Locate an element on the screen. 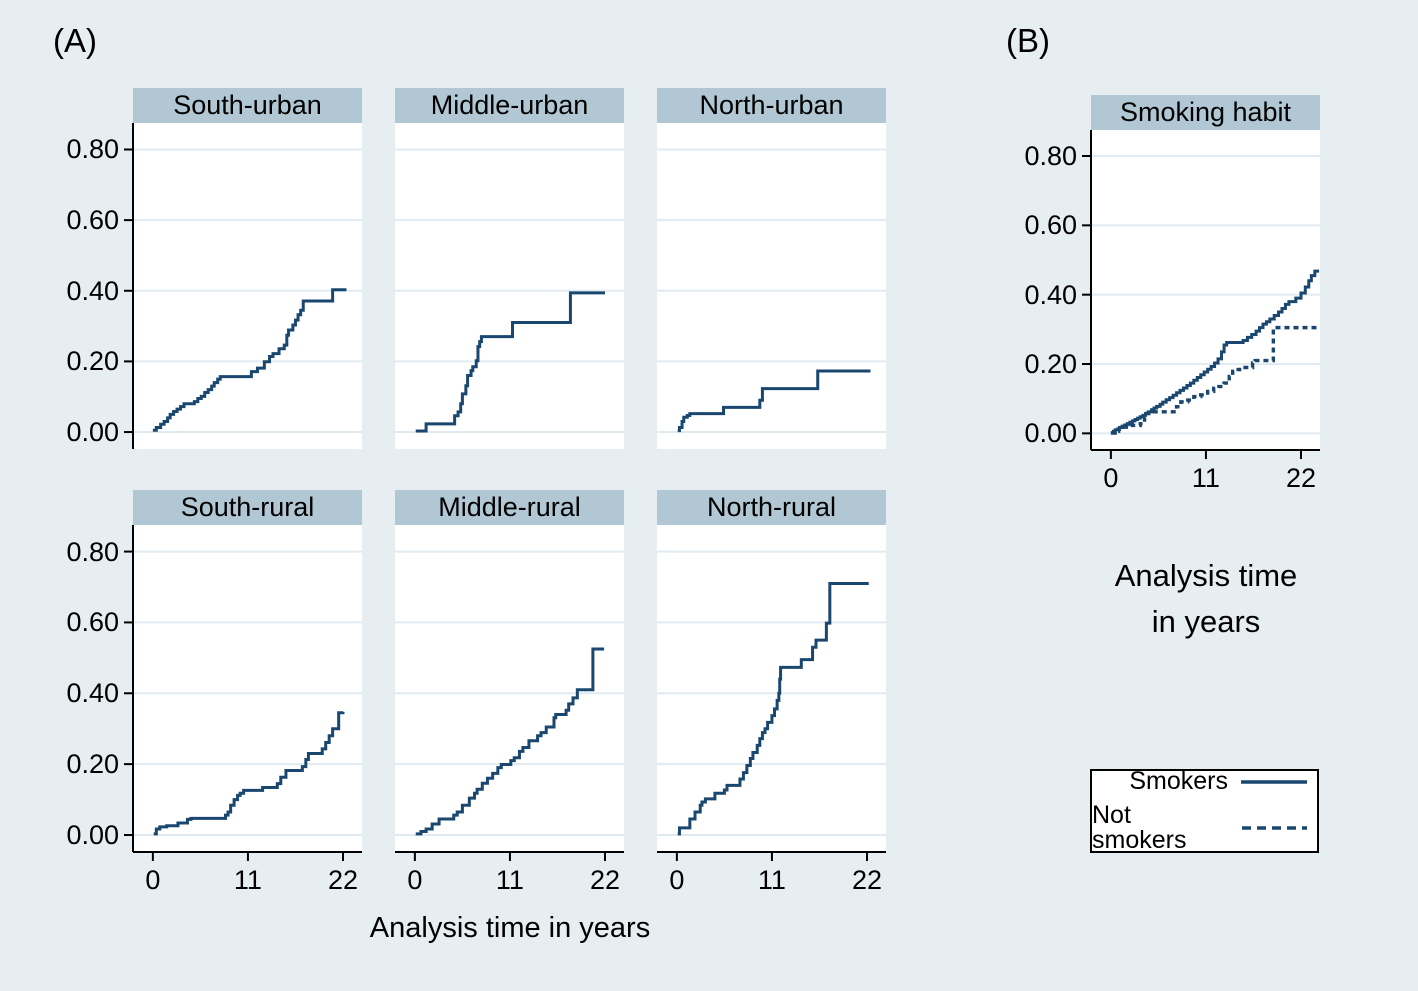 The image size is (1418, 991). legend-item-smokers: Smokers is located at coordinates (1199, 781).